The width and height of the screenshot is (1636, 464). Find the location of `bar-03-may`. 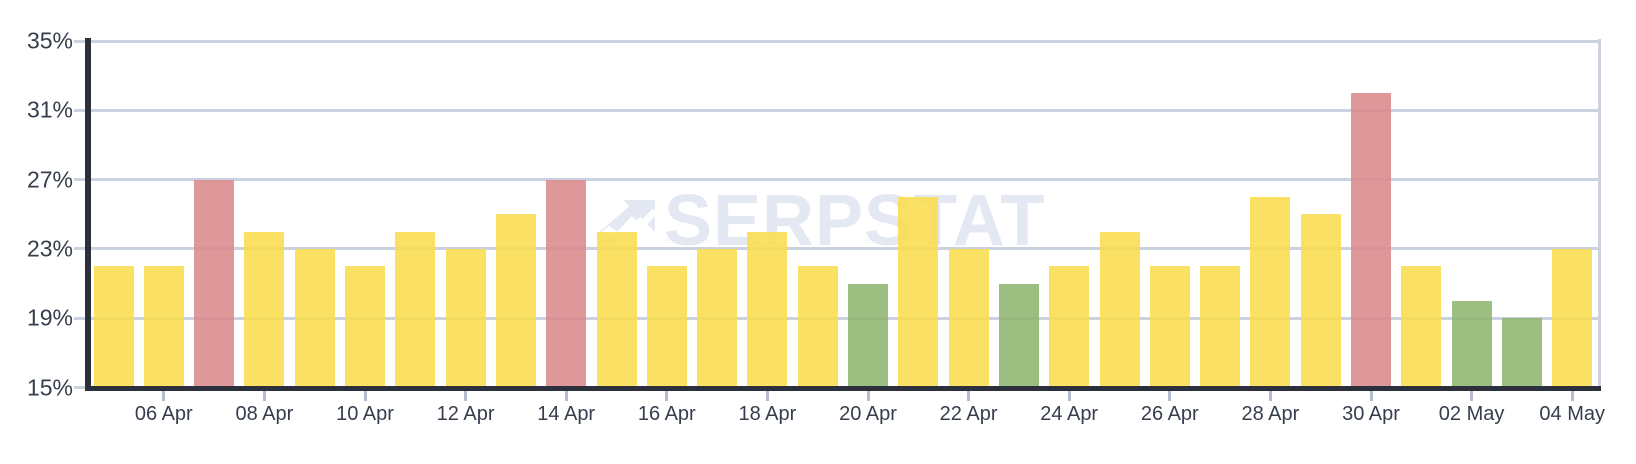

bar-03-may is located at coordinates (1521, 352).